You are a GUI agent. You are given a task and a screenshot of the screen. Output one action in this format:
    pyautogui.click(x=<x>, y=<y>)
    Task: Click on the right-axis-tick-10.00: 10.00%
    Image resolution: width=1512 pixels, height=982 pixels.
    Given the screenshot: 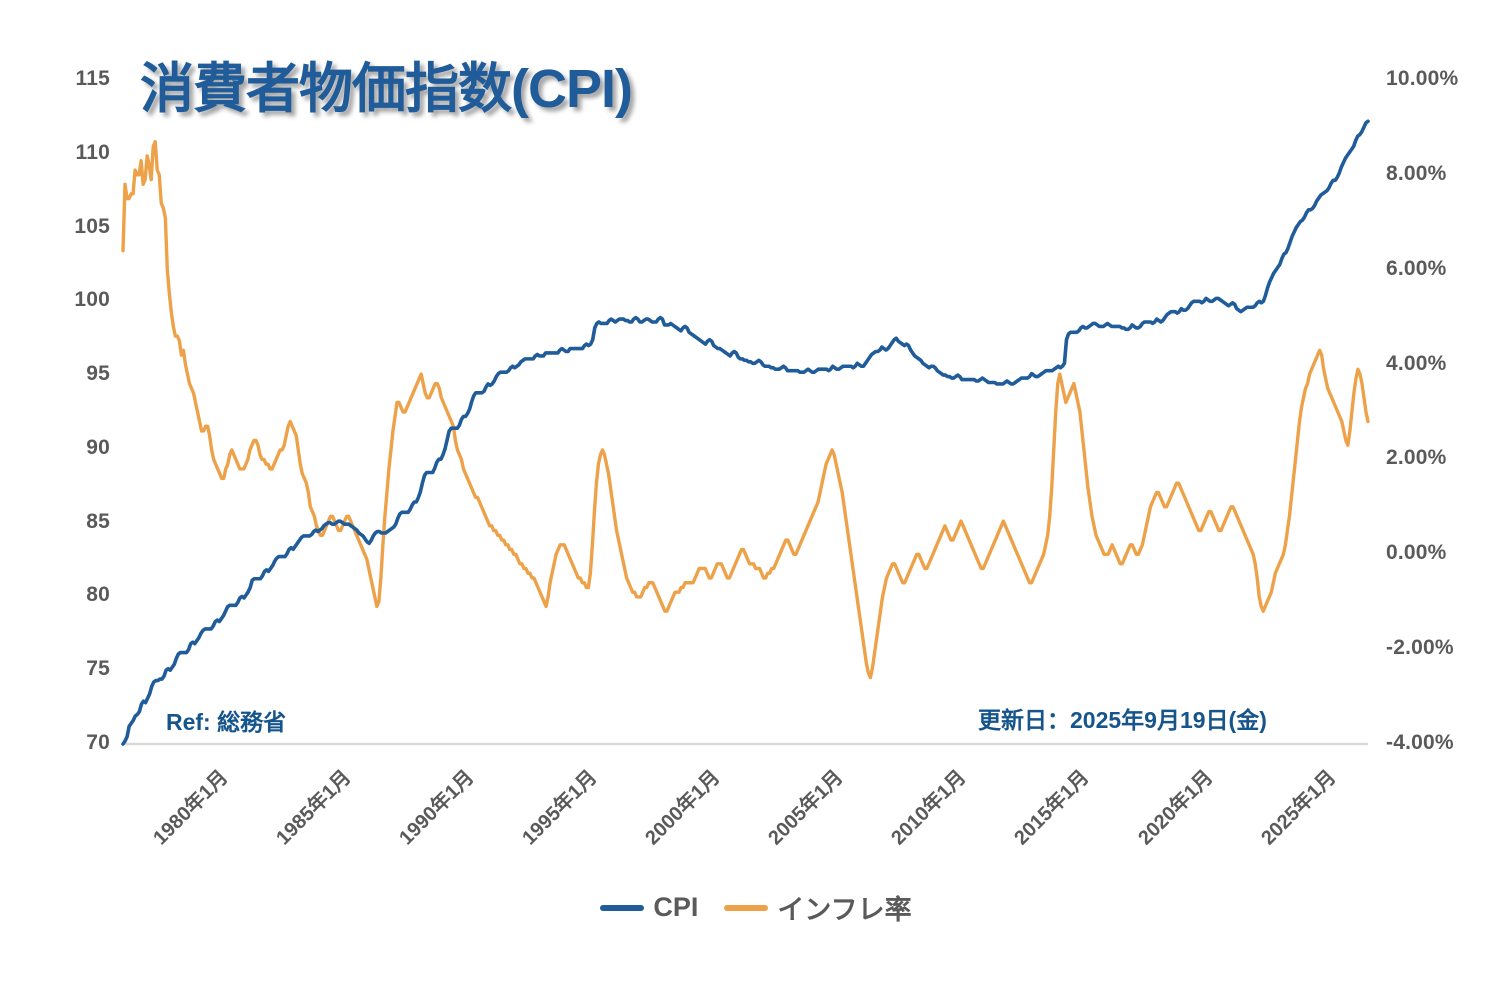 What is the action you would take?
    pyautogui.click(x=1422, y=78)
    